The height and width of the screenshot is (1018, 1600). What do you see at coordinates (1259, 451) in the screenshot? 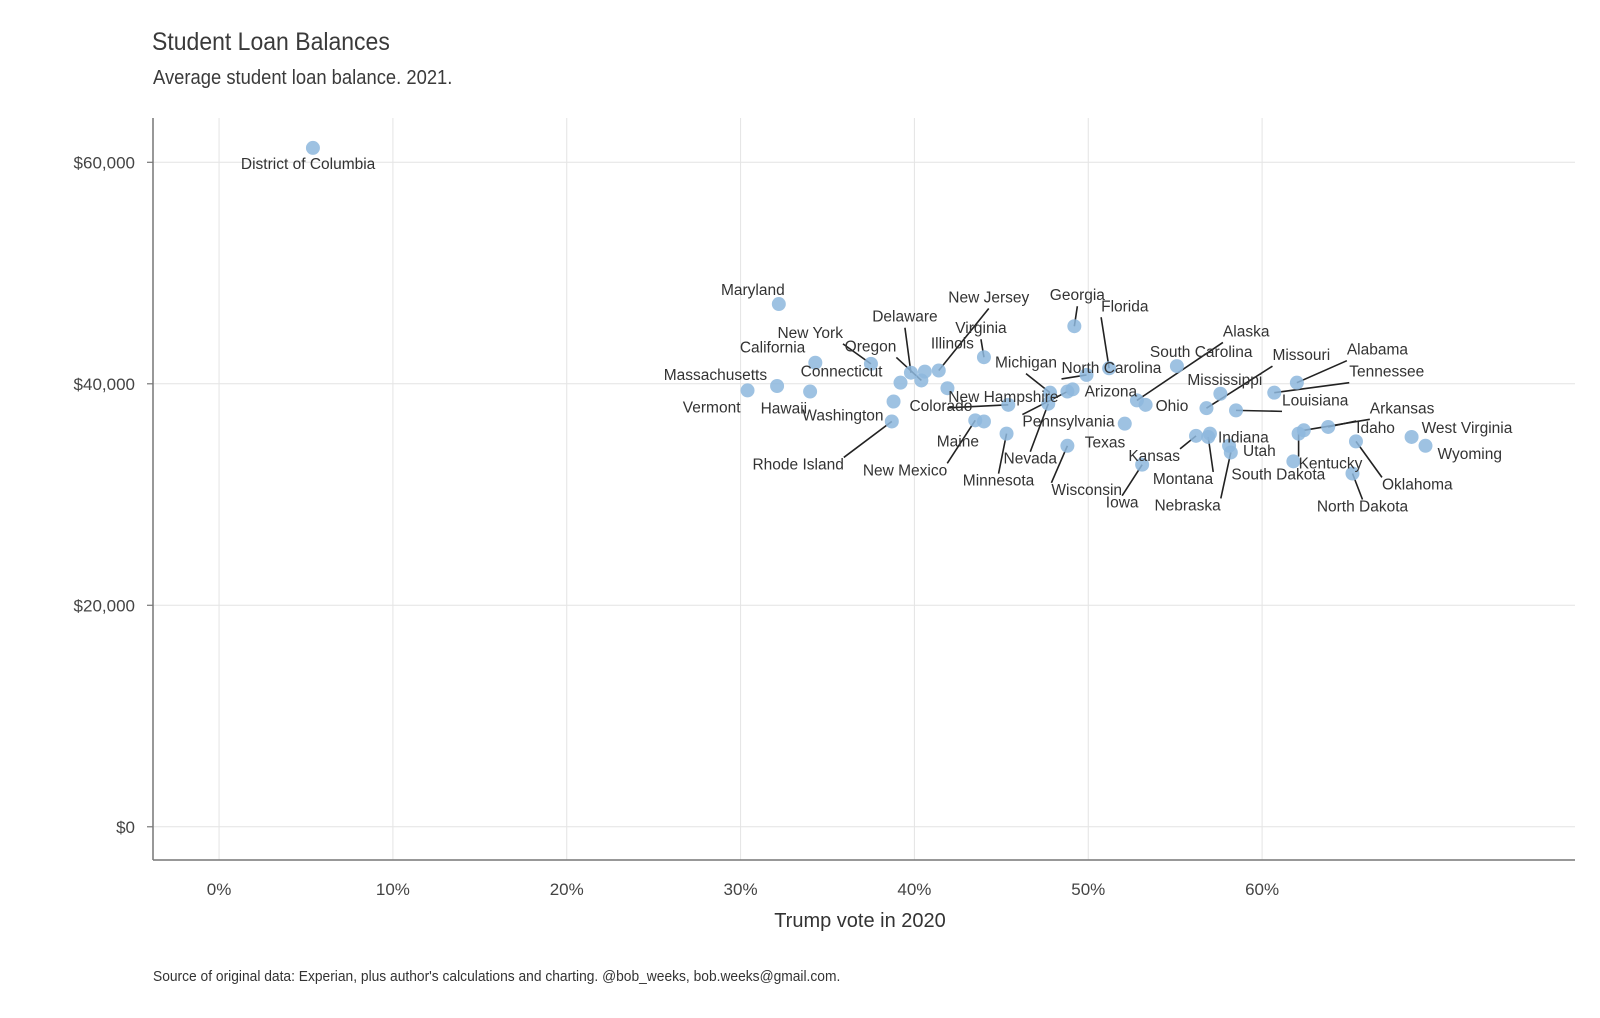
I see `label-utah: Utah` at bounding box center [1259, 451].